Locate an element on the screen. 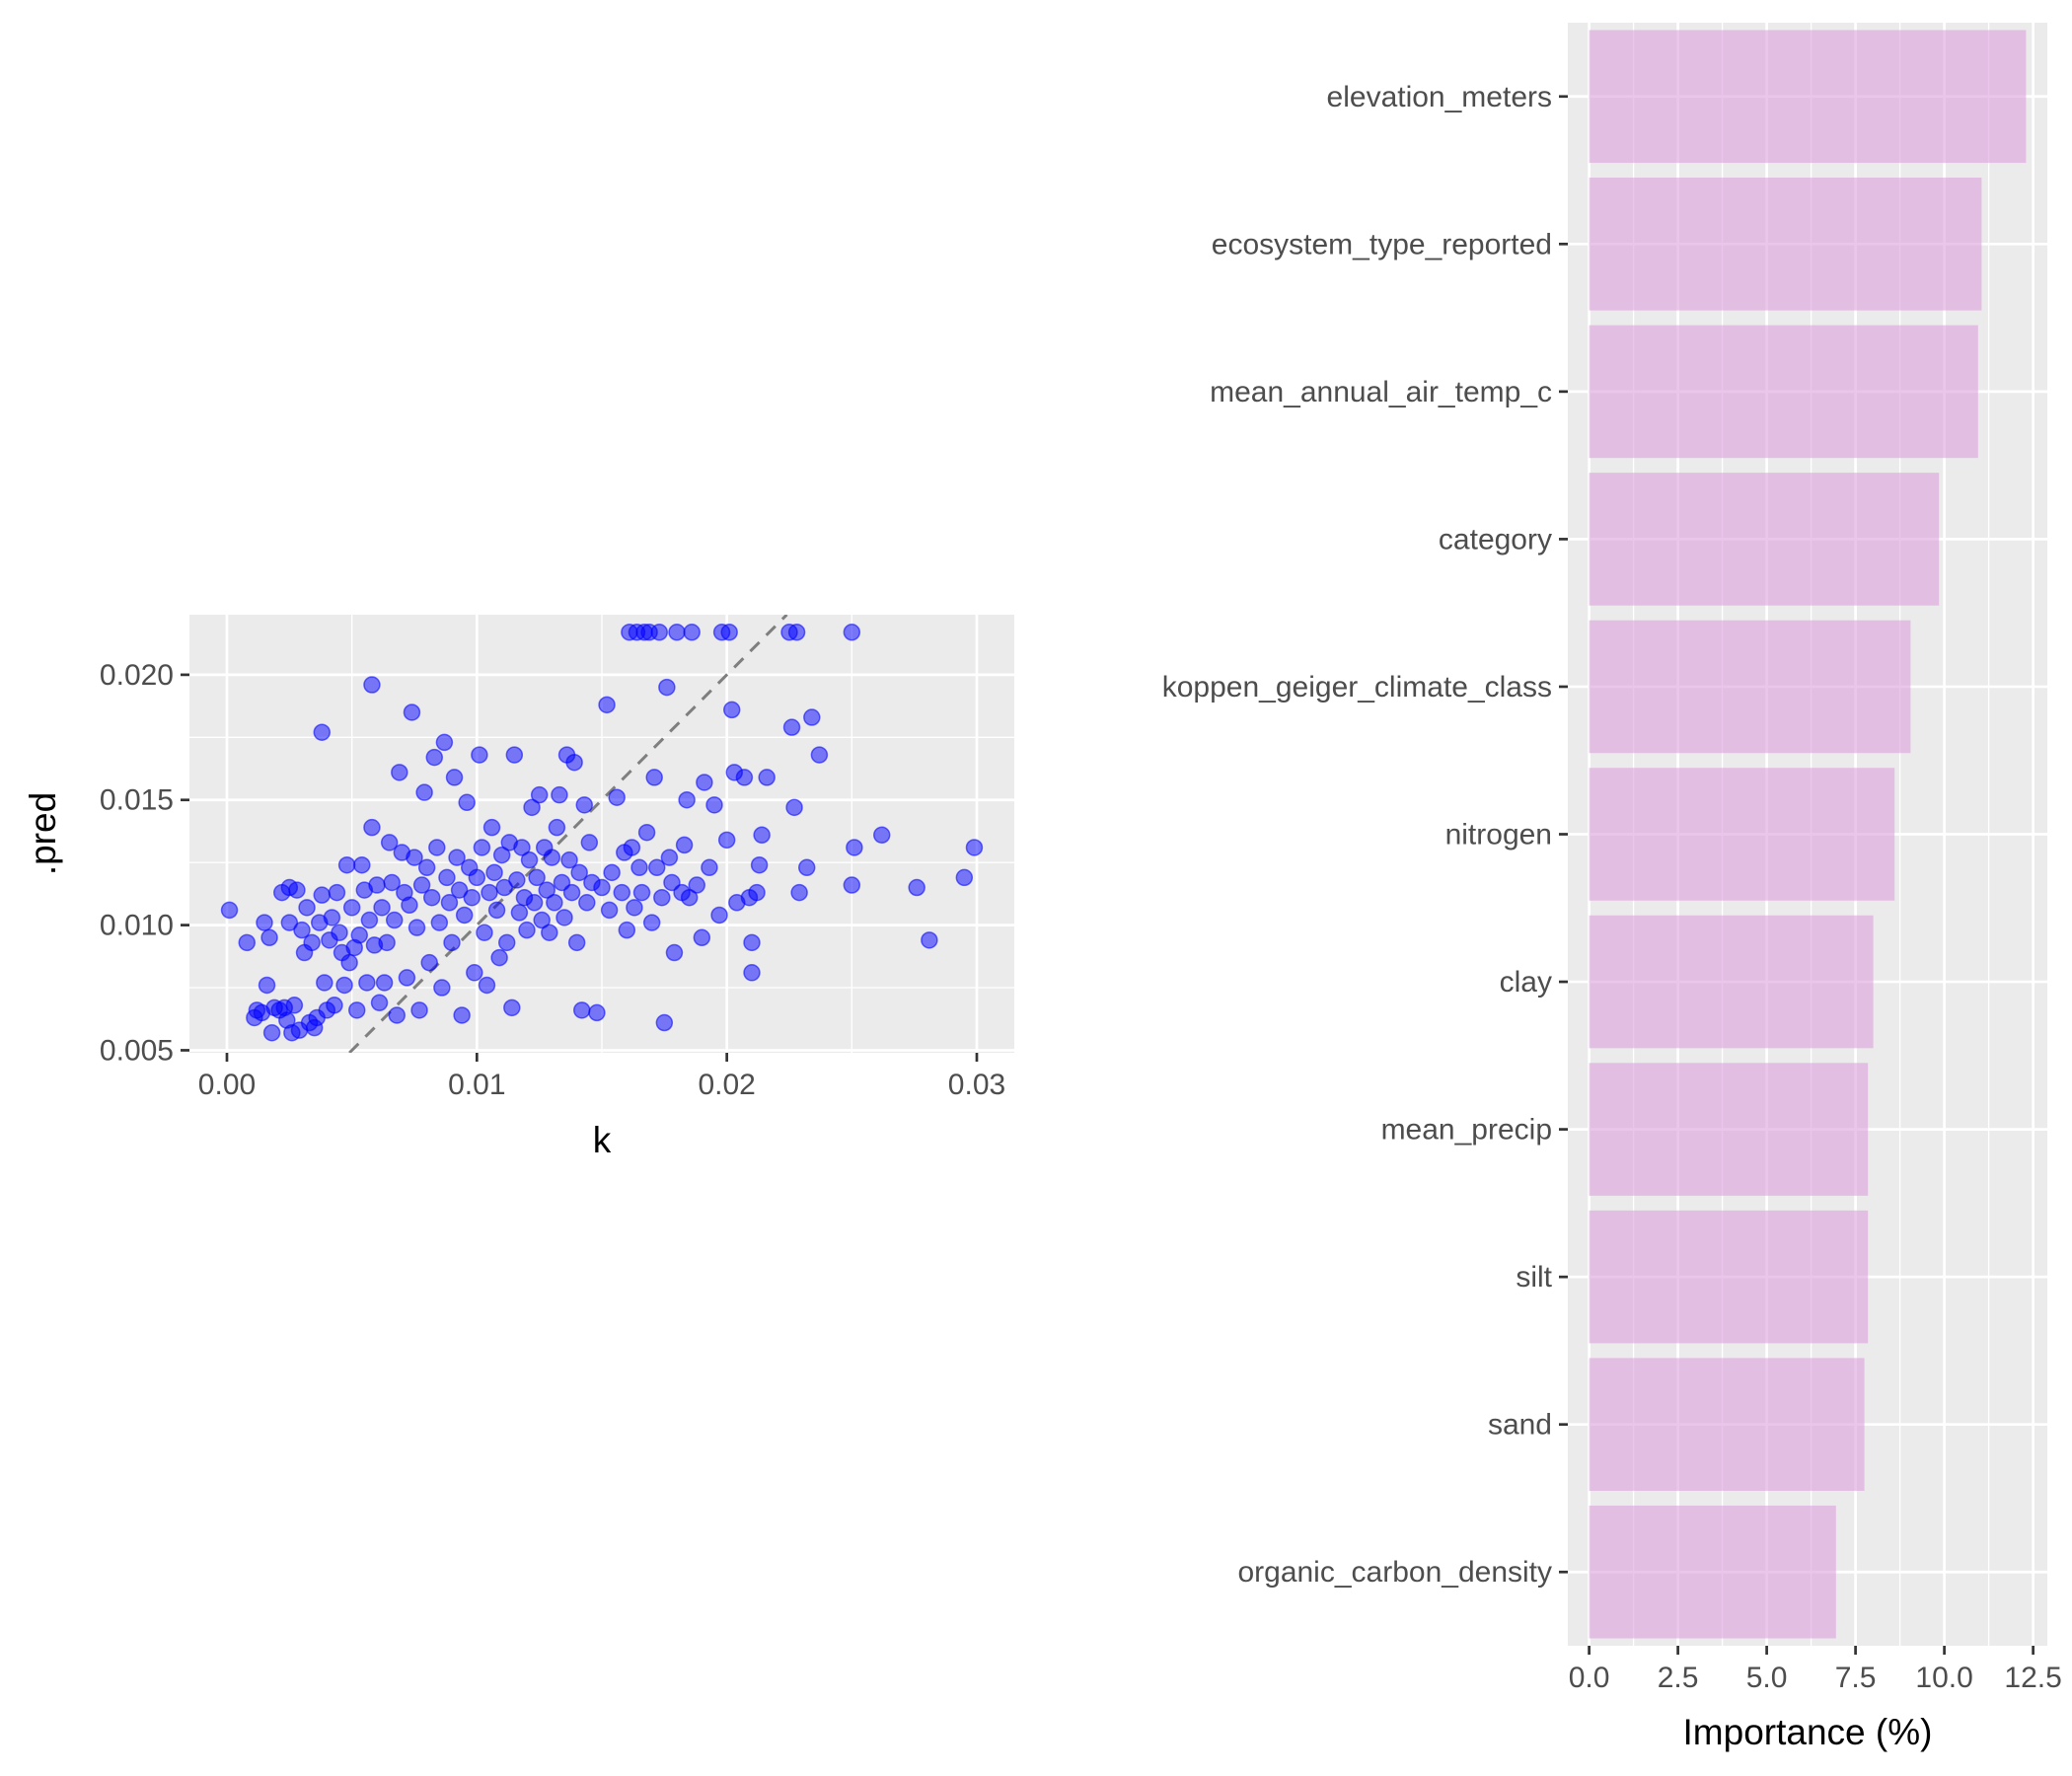 Image resolution: width=2072 pixels, height=1776 pixels. scatter-points is located at coordinates (602, 833).